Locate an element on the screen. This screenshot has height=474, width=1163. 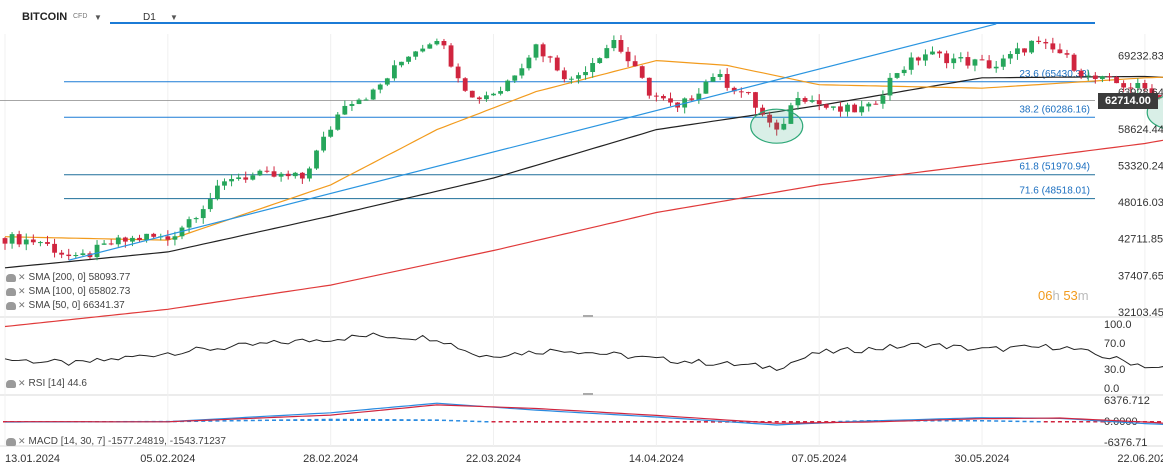
price-tick-label: 58624.44 is located at coordinates (1140, 130).